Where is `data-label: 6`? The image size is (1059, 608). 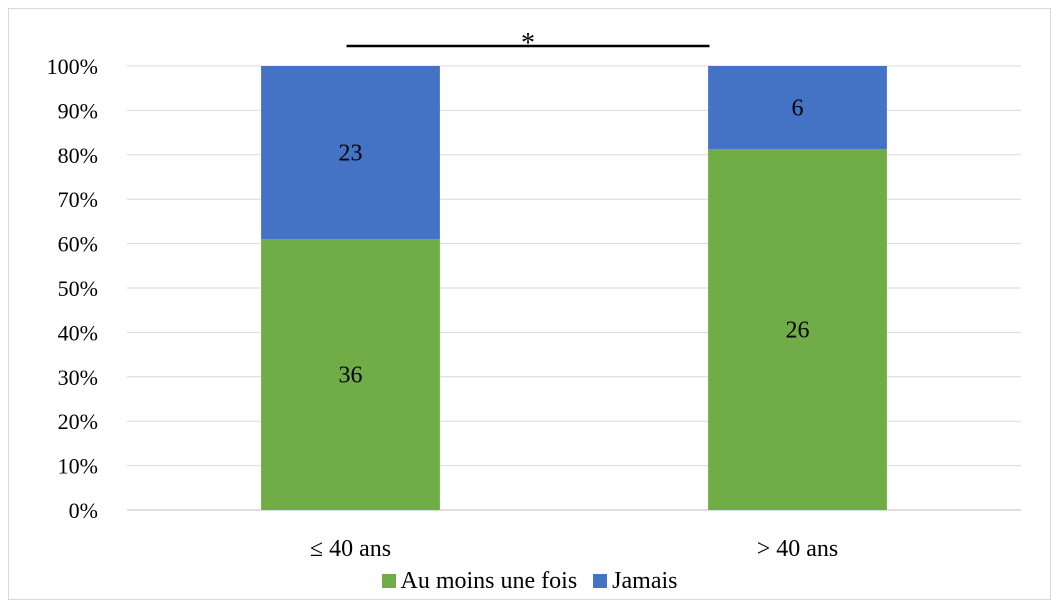
data-label: 6 is located at coordinates (798, 109).